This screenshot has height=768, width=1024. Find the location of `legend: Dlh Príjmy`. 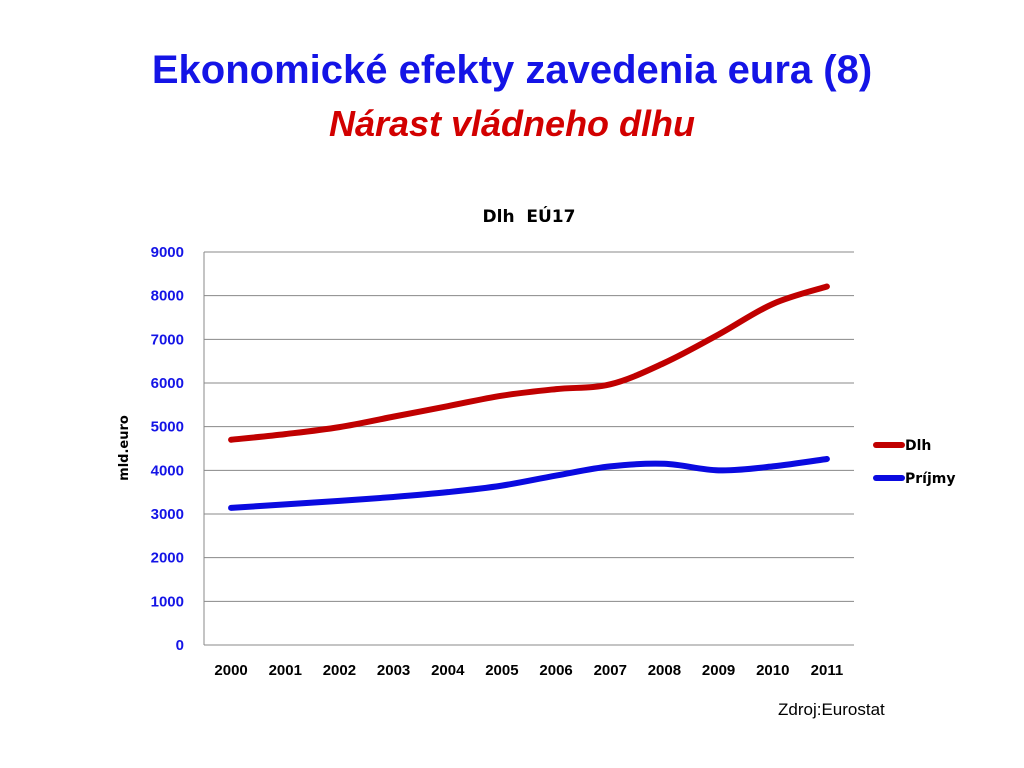

legend: Dlh Príjmy is located at coordinates (914, 462).